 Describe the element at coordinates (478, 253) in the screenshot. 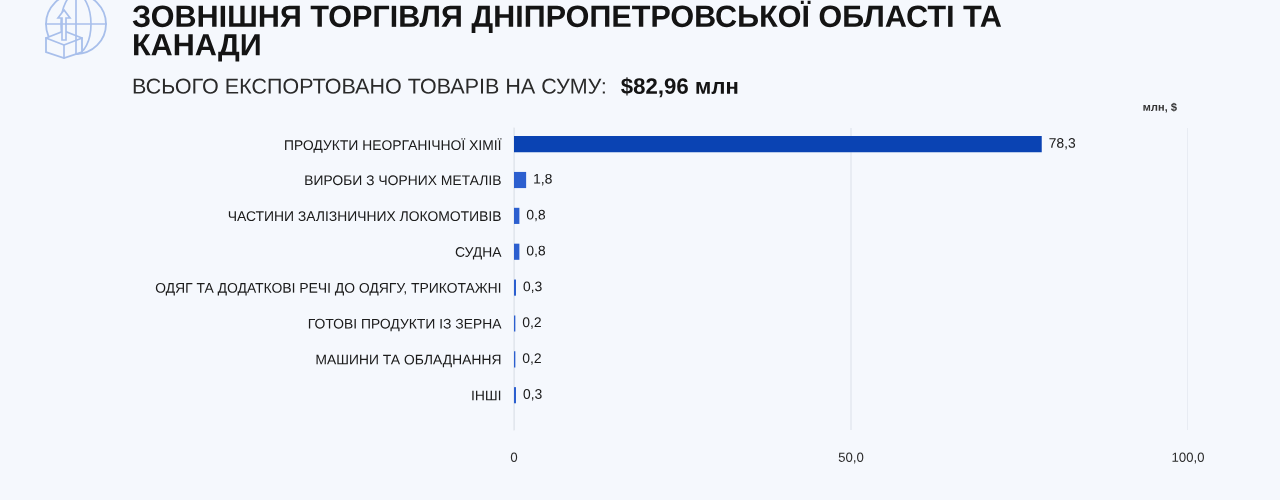

I see `y-tick-label: СУДНА` at that location.